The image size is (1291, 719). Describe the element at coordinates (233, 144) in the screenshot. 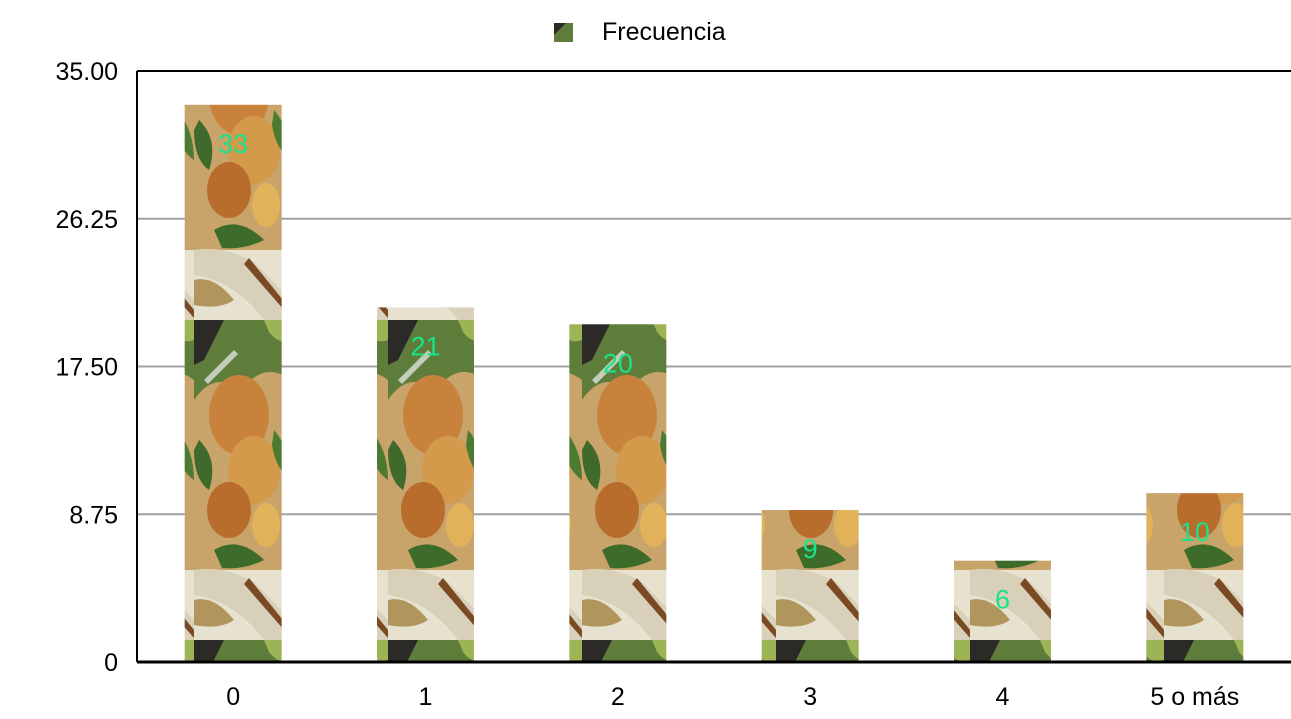

I see `data-label: 33` at that location.